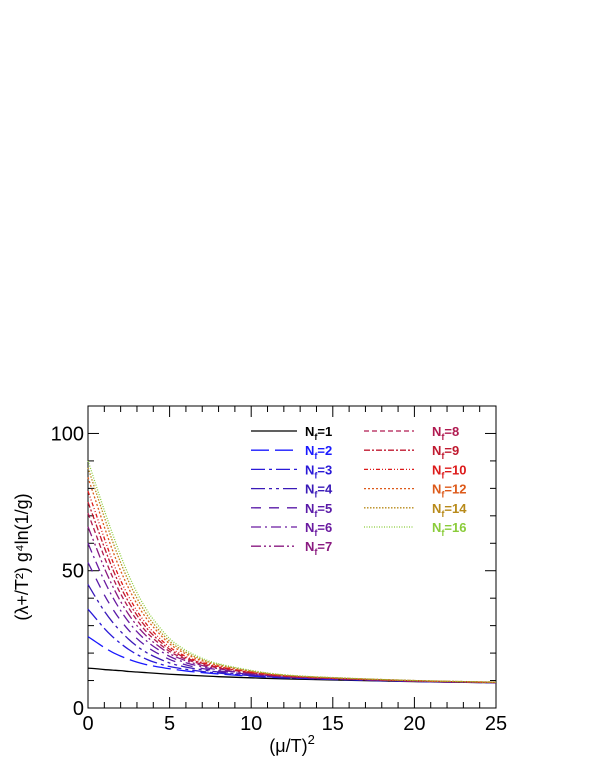 The height and width of the screenshot is (770, 595). Describe the element at coordinates (318, 433) in the screenshot. I see `legend-label: Nf=1` at that location.